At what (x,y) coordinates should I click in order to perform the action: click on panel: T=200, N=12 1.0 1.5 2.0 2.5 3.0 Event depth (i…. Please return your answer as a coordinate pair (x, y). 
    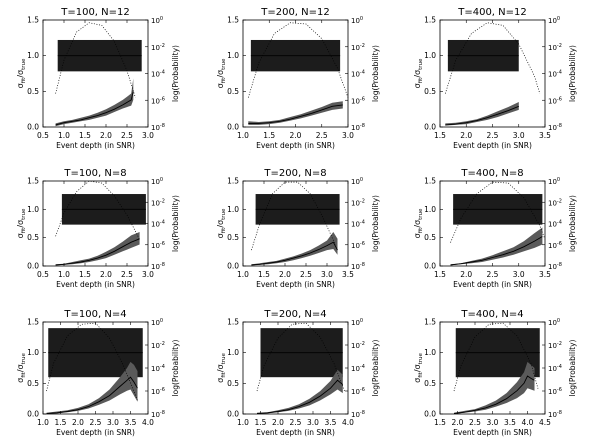
    Looking at the image, I should click on (298, 78).